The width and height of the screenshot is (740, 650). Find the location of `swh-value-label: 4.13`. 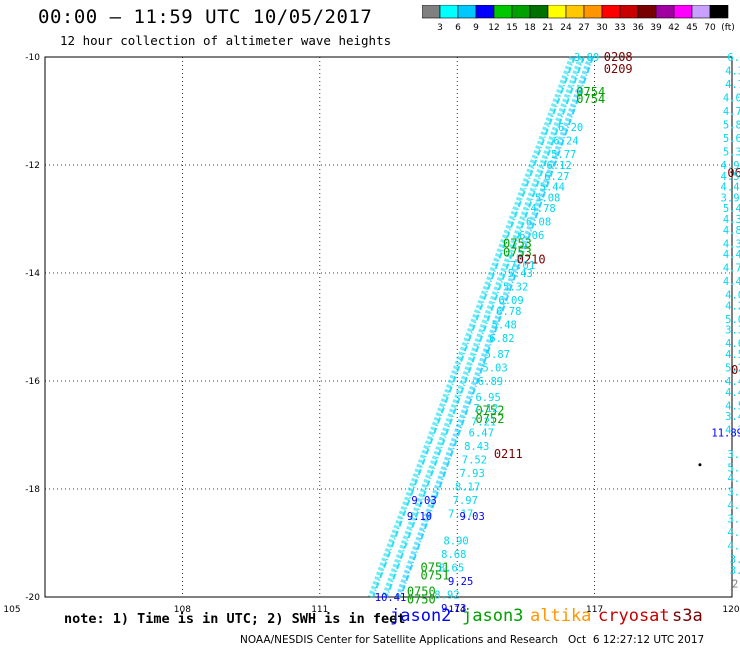

swh-value-label: 4.13 is located at coordinates (733, 547).